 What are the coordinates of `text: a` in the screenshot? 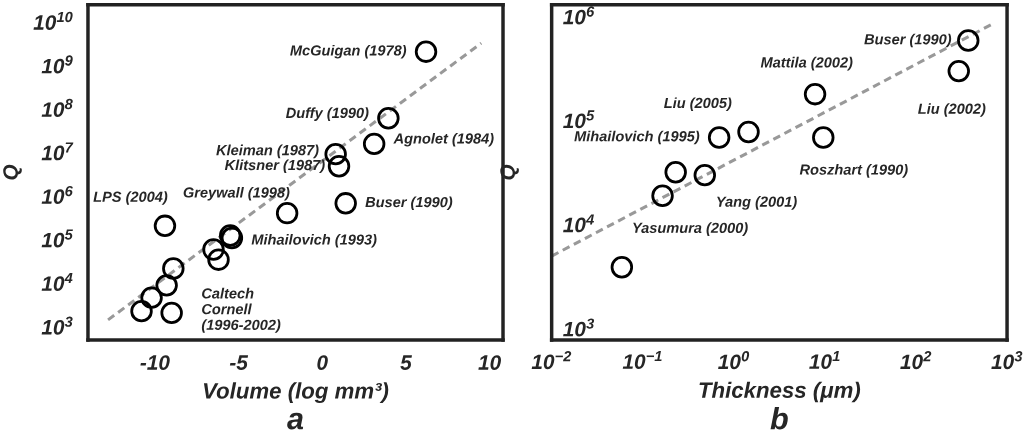 It's located at (295, 421).